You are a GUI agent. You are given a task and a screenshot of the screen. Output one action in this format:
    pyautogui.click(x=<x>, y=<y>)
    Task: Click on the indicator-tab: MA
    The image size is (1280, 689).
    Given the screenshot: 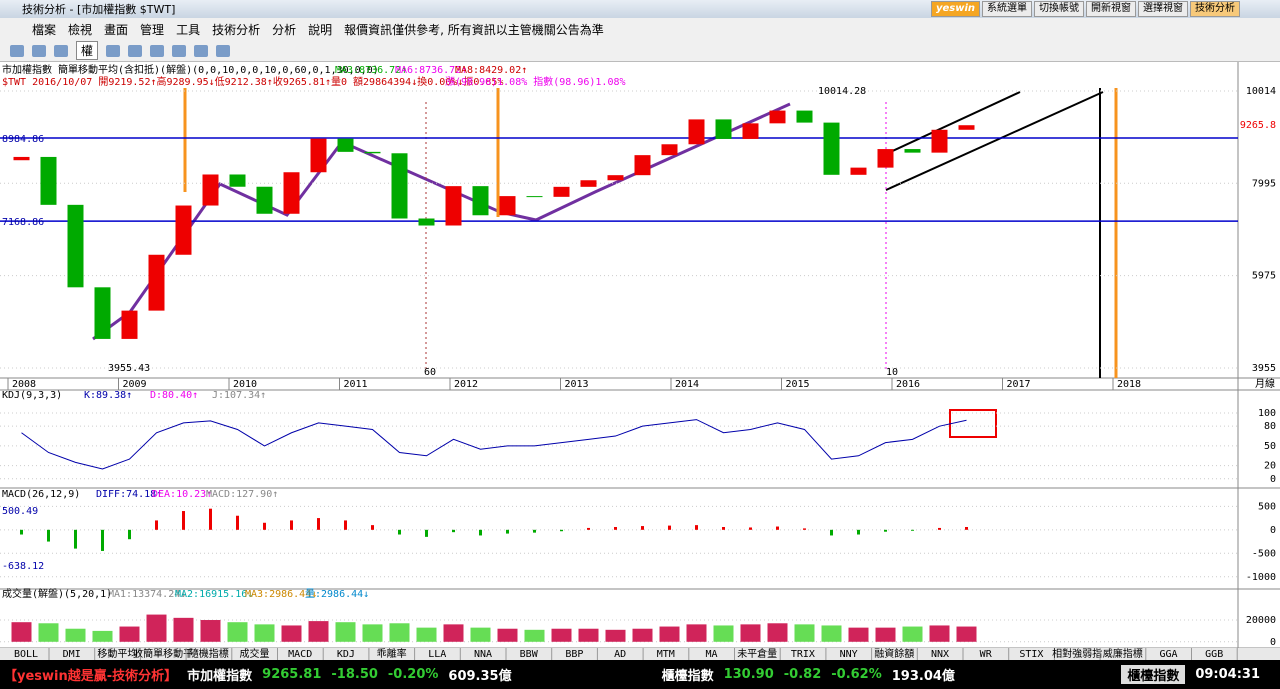 What is the action you would take?
    pyautogui.click(x=711, y=654)
    